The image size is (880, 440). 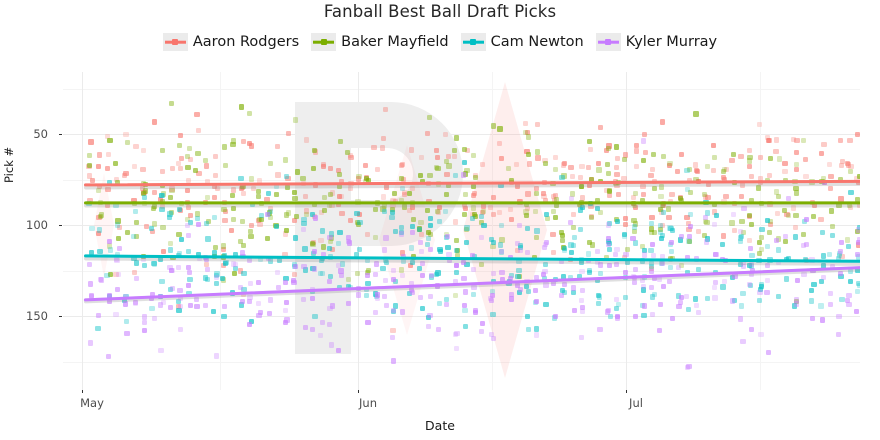 What do you see at coordinates (522, 42) in the screenshot?
I see `legend-item-cam-newton: Cam Newton` at bounding box center [522, 42].